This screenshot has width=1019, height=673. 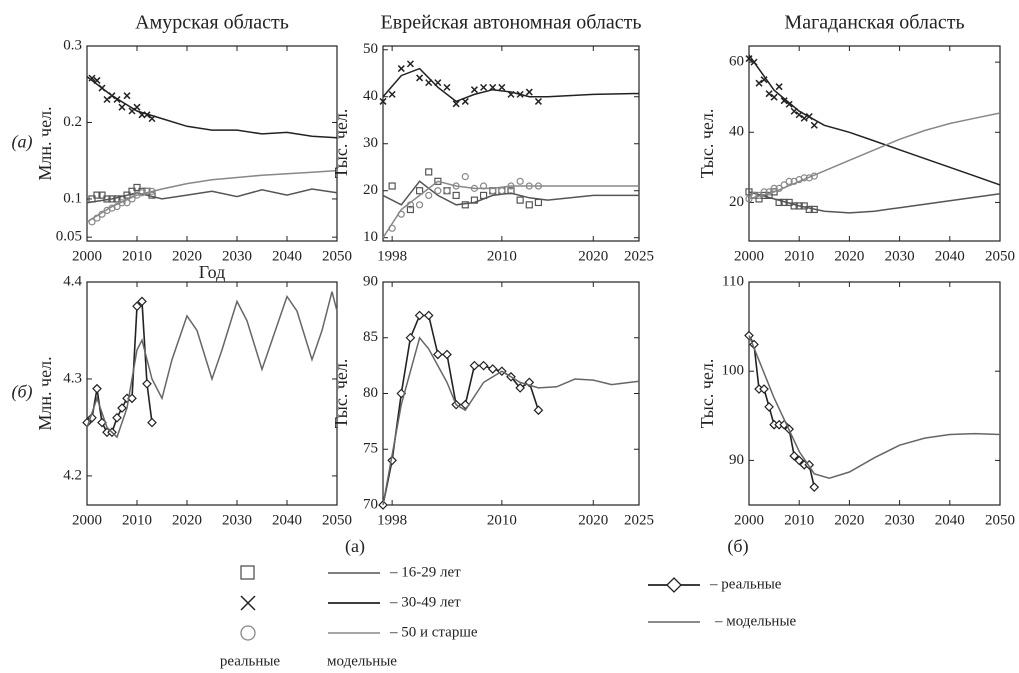 What do you see at coordinates (736, 62) in the screenshot?
I see `y-tick-label: 60` at bounding box center [736, 62].